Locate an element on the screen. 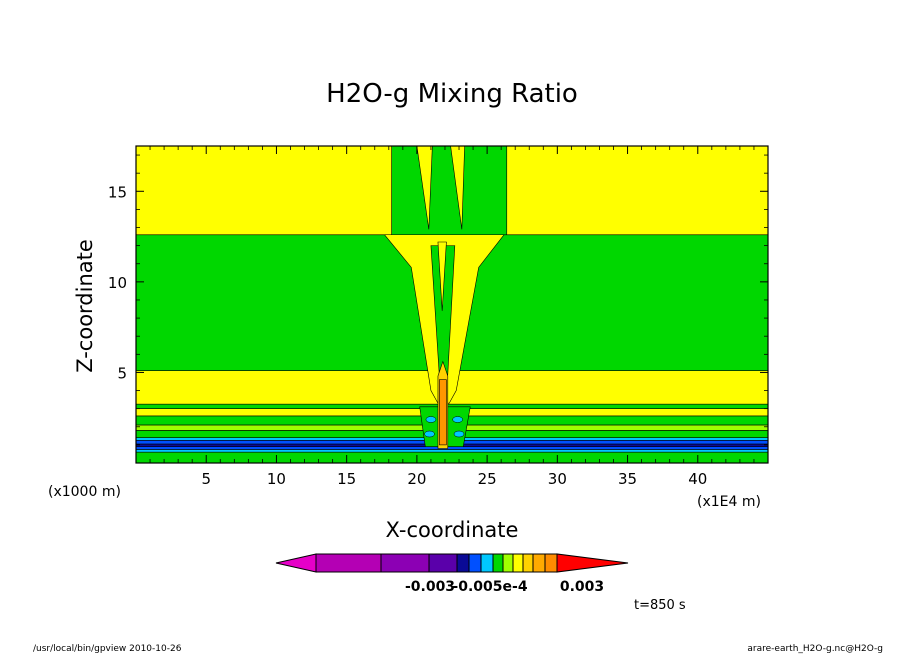 The width and height of the screenshot is (904, 654). colorbar-tick-label: -0.003 is located at coordinates (430, 587).